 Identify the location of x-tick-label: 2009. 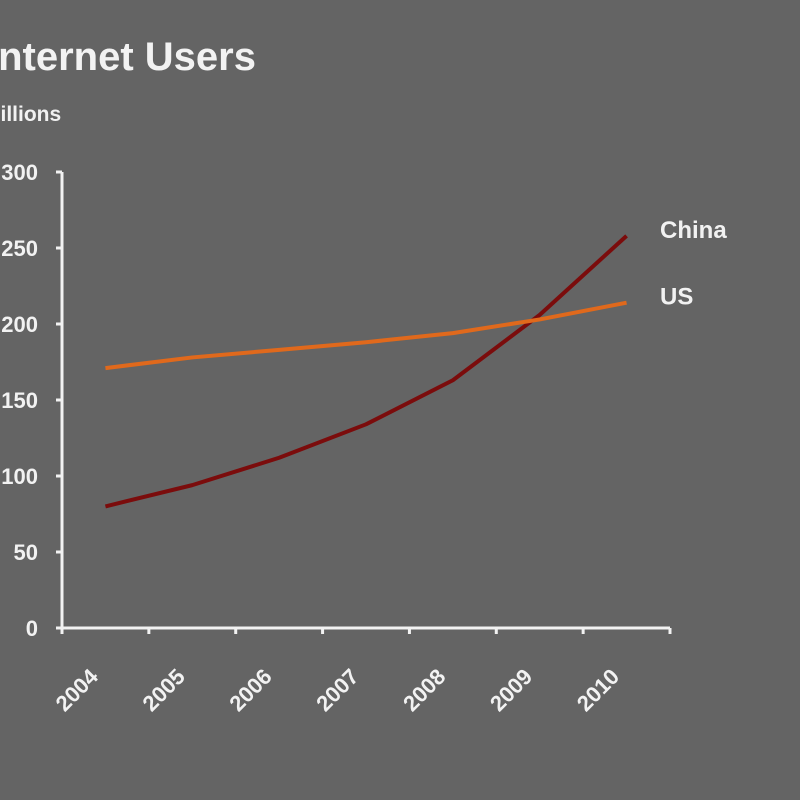
(511, 690).